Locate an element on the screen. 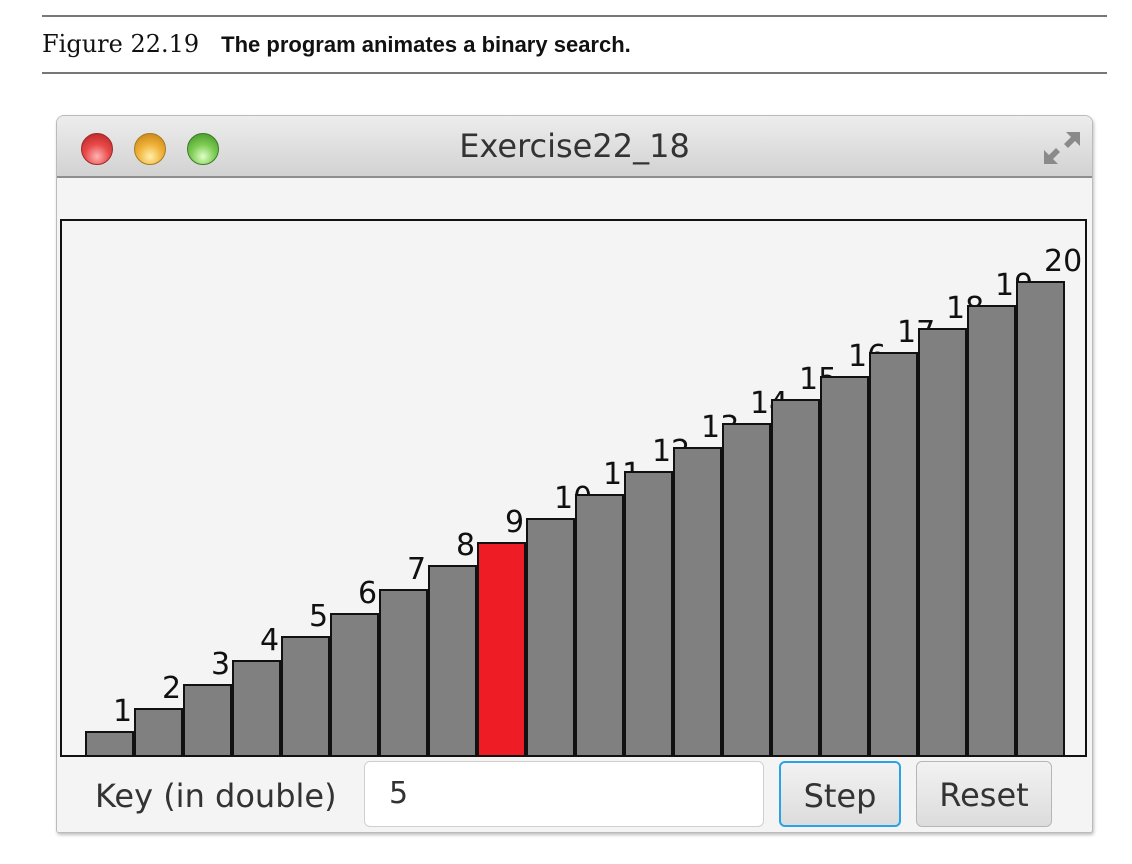 The width and height of the screenshot is (1132, 864). key-input: 5 is located at coordinates (564, 794).